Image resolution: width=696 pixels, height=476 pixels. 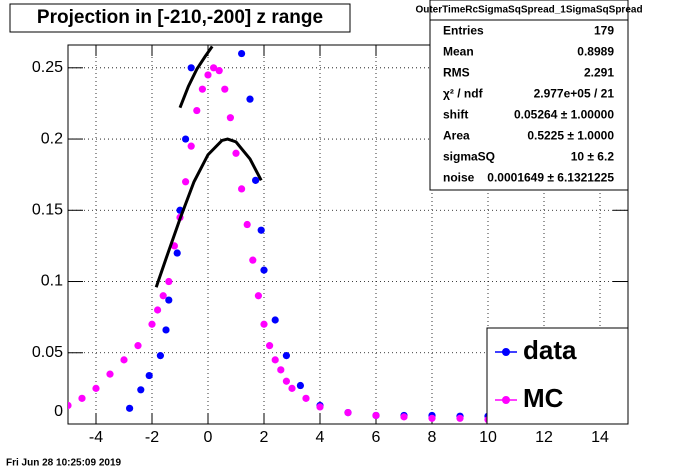 I want to click on x-tick-label: 8, so click(x=432, y=437).